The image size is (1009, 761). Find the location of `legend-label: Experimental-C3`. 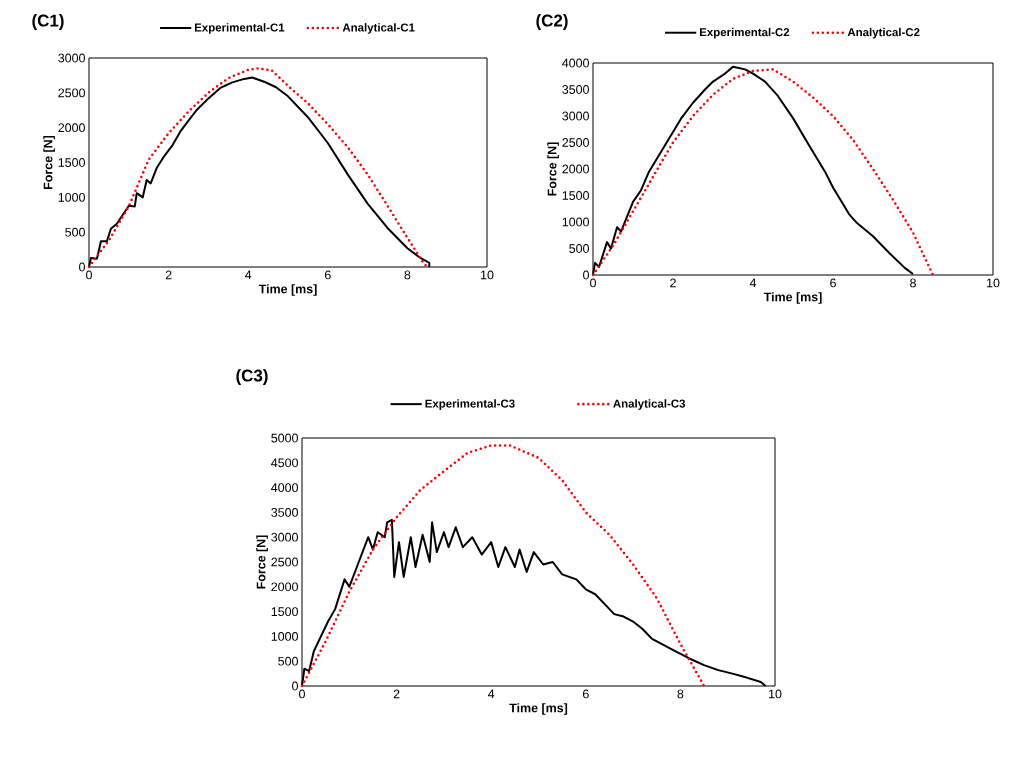

legend-label: Experimental-C3 is located at coordinates (470, 404).